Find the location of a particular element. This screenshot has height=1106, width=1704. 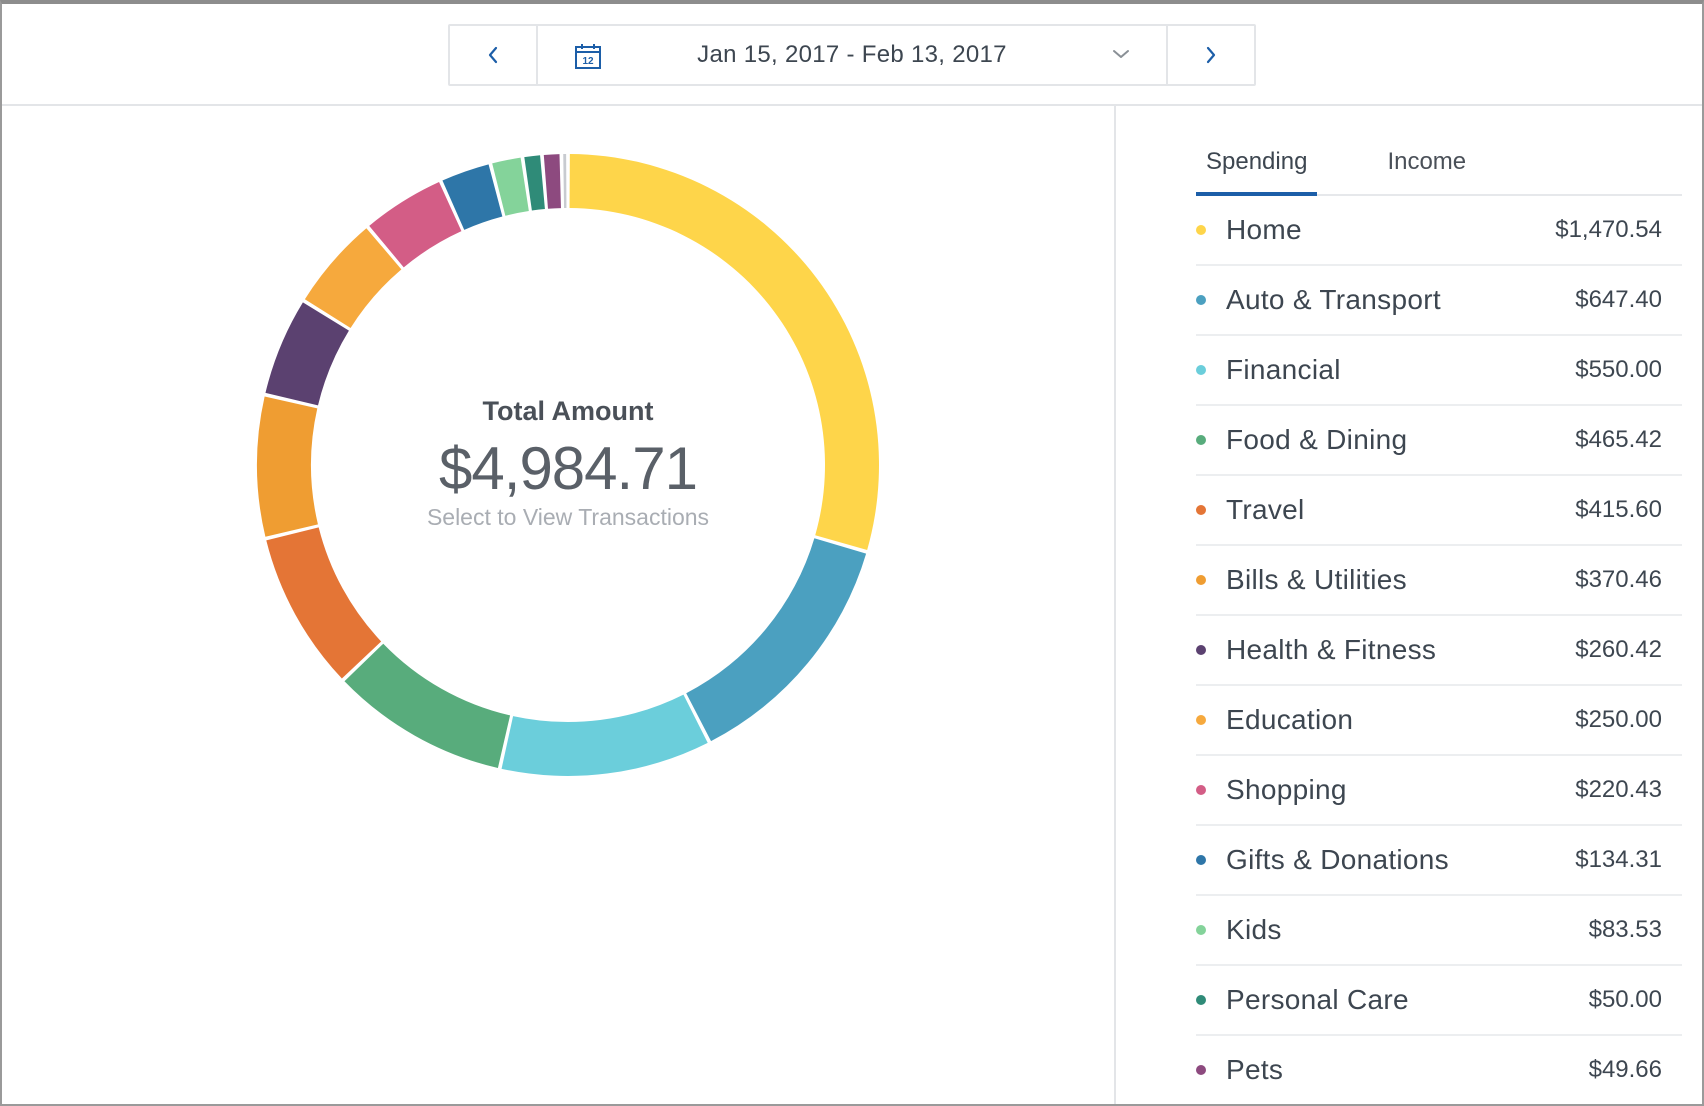

category-amount: $465.42 is located at coordinates (1618, 439).